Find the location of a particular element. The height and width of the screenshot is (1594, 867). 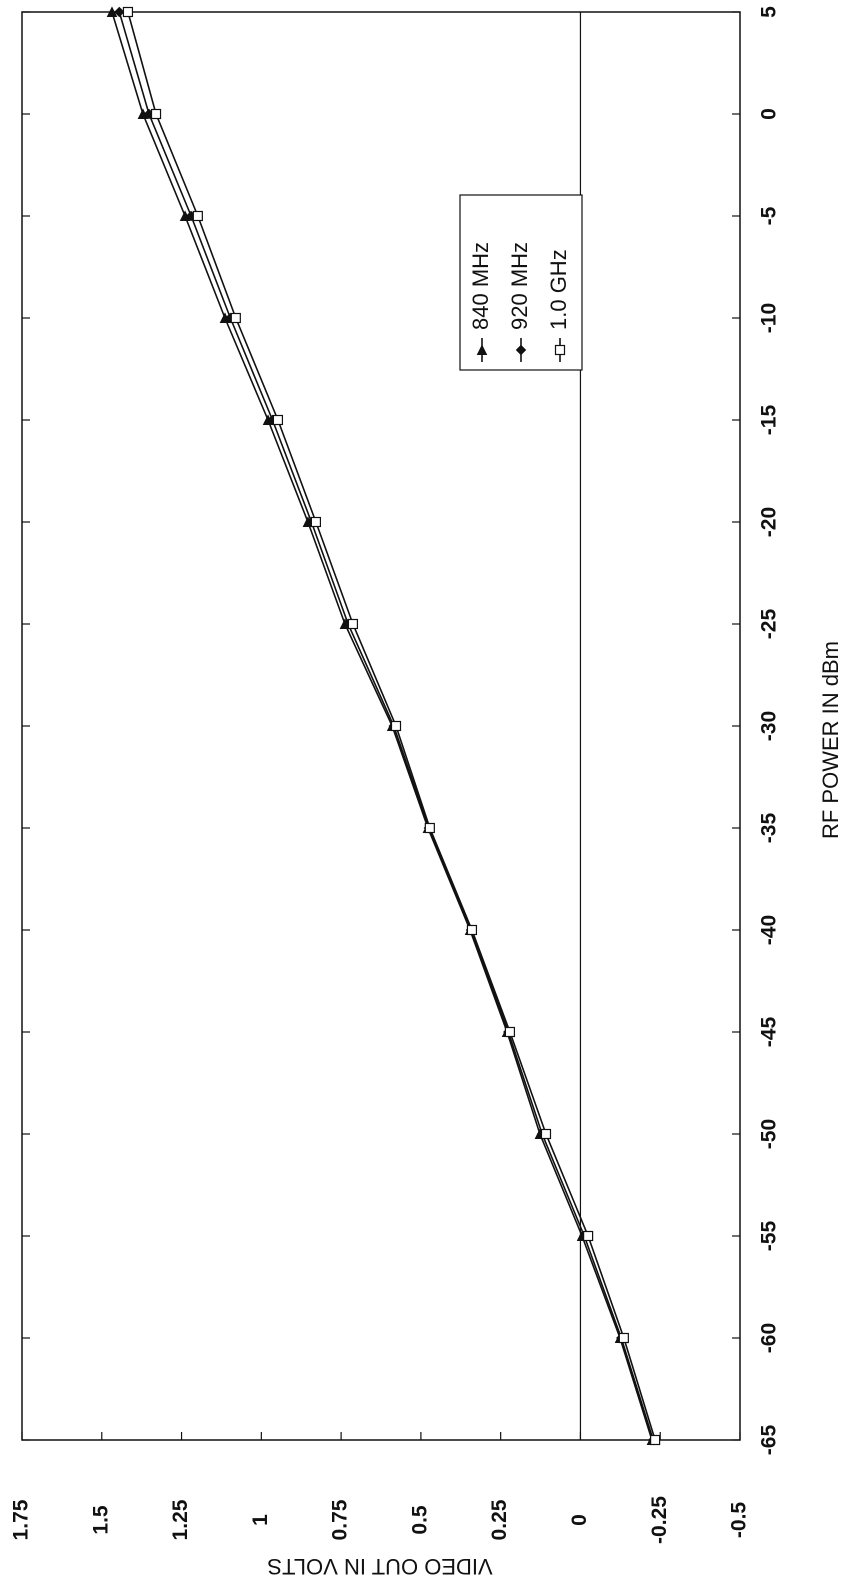

x-tick-label: -35 is located at coordinates (769, 828).